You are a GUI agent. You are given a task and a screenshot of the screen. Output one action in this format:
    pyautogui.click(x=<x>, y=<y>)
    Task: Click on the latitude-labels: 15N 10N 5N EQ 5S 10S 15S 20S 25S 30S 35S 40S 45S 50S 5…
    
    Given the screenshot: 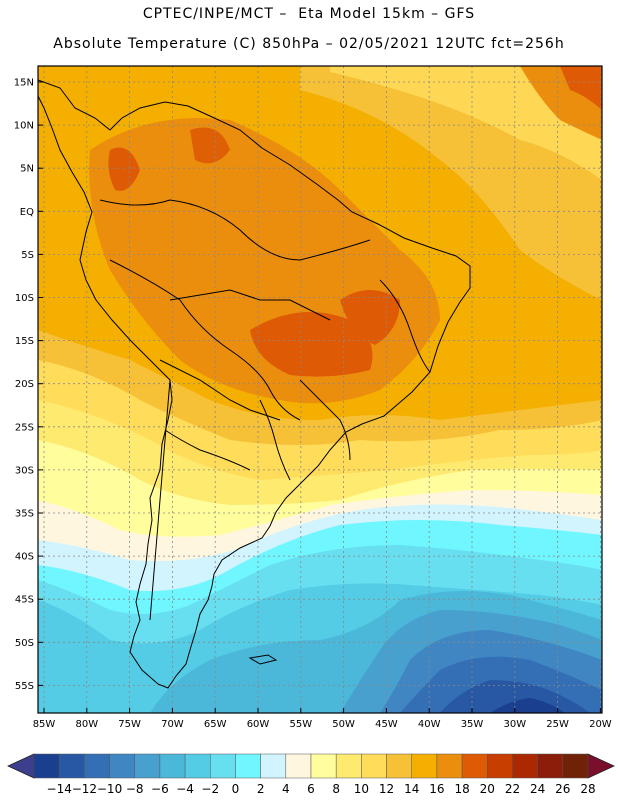 What is the action you would take?
    pyautogui.click(x=28, y=385)
    